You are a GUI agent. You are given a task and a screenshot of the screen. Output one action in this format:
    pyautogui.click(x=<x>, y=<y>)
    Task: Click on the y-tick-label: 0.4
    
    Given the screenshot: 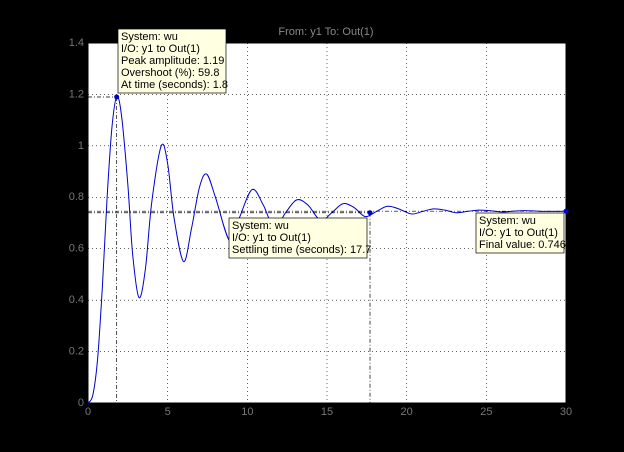 What is the action you would take?
    pyautogui.click(x=76, y=300)
    